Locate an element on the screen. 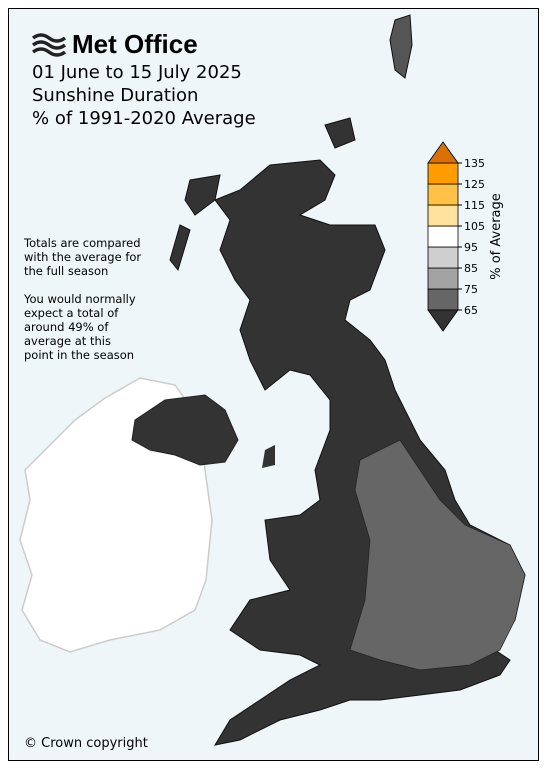  orkney is located at coordinates (340, 133).